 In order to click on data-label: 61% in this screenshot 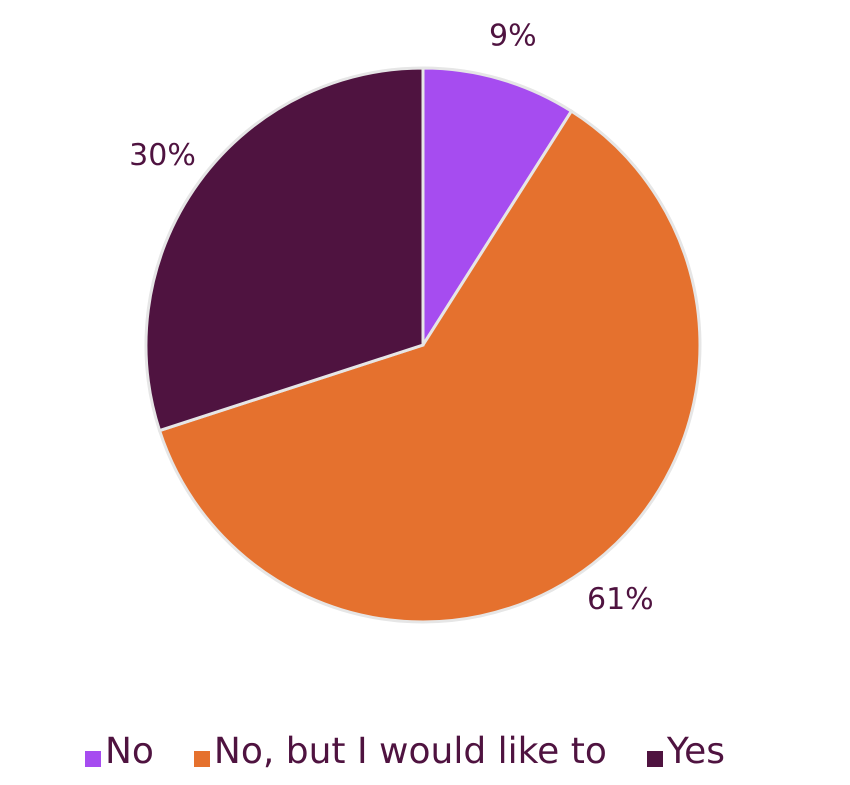, I will do `click(620, 599)`.